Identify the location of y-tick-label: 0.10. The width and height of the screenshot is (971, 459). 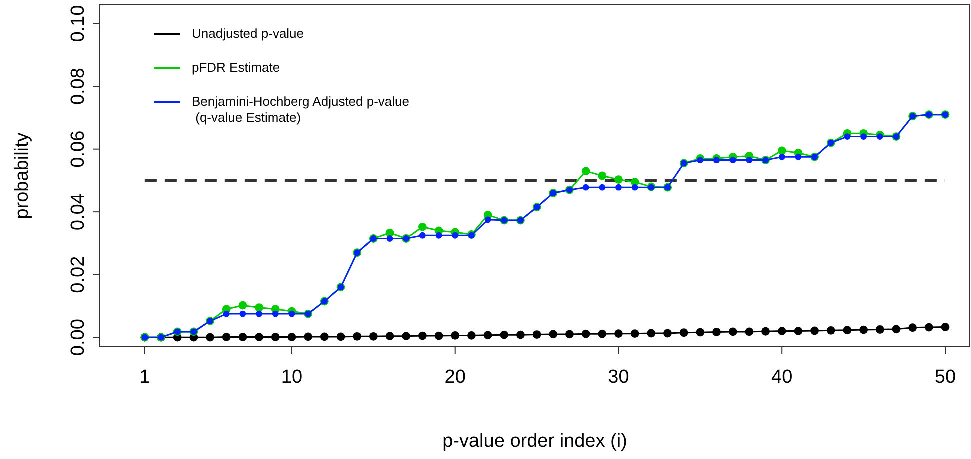
(78, 23).